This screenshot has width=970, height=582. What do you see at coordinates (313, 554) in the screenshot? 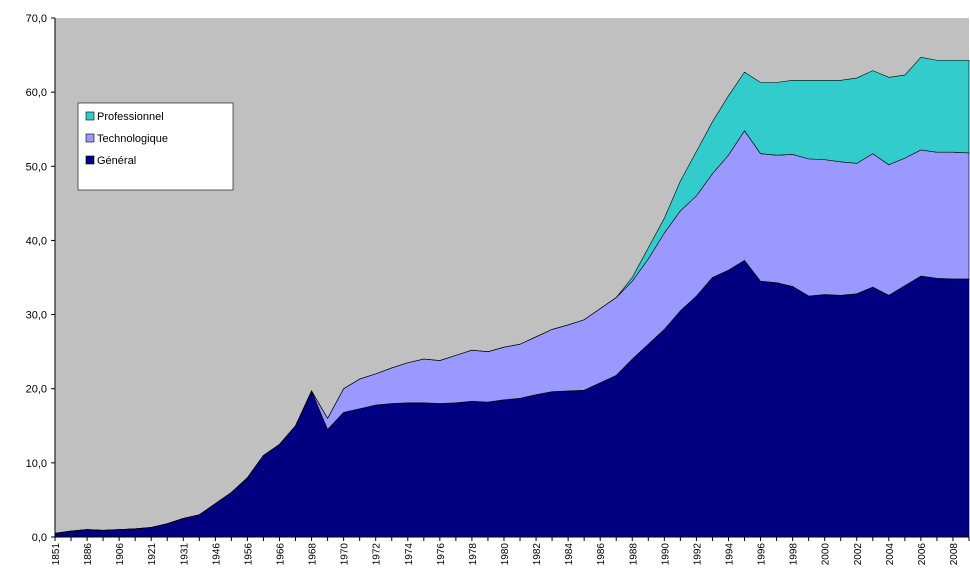
I see `x-tick-label: 1968` at bounding box center [313, 554].